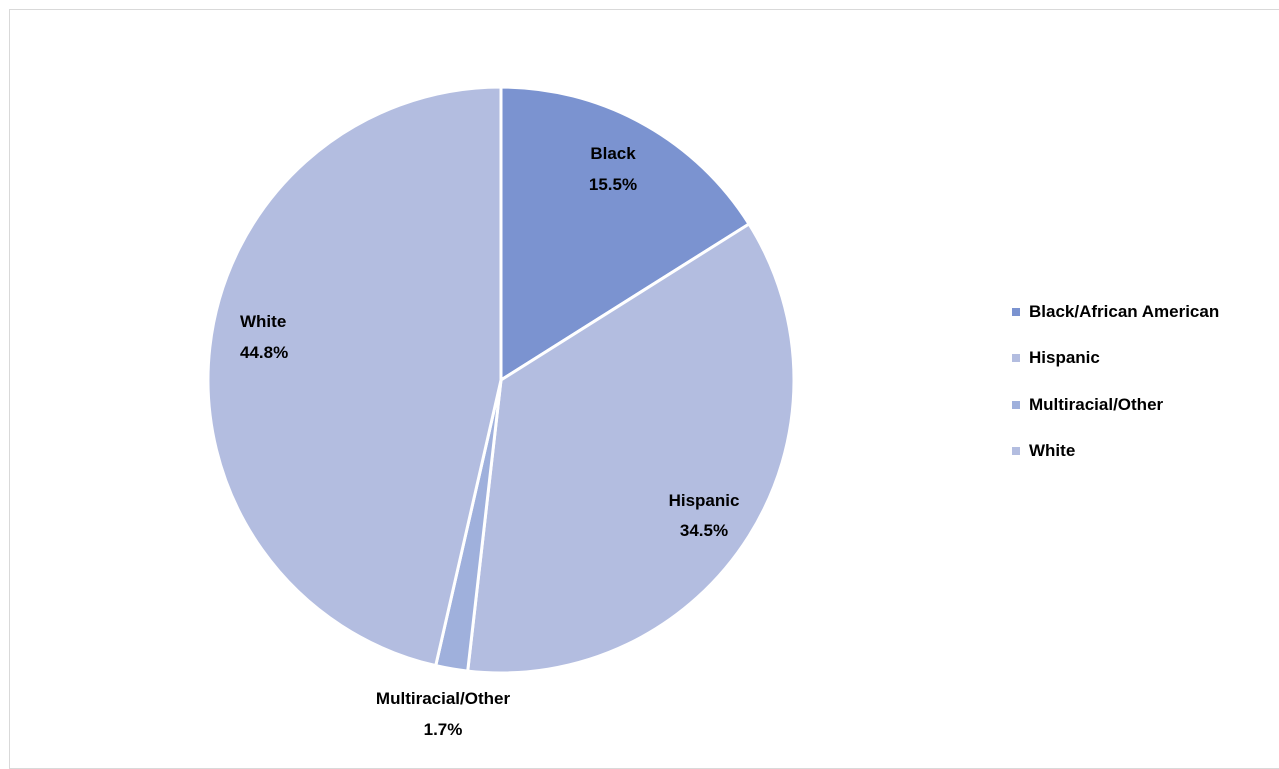  What do you see at coordinates (1115, 451) in the screenshot?
I see `legend-item-white: White` at bounding box center [1115, 451].